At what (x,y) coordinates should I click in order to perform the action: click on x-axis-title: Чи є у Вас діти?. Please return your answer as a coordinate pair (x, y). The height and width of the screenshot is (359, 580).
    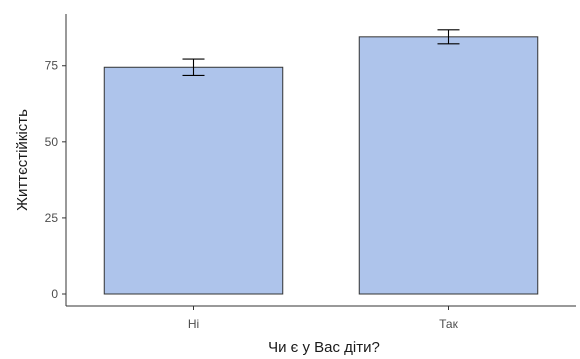
    Looking at the image, I should click on (324, 347).